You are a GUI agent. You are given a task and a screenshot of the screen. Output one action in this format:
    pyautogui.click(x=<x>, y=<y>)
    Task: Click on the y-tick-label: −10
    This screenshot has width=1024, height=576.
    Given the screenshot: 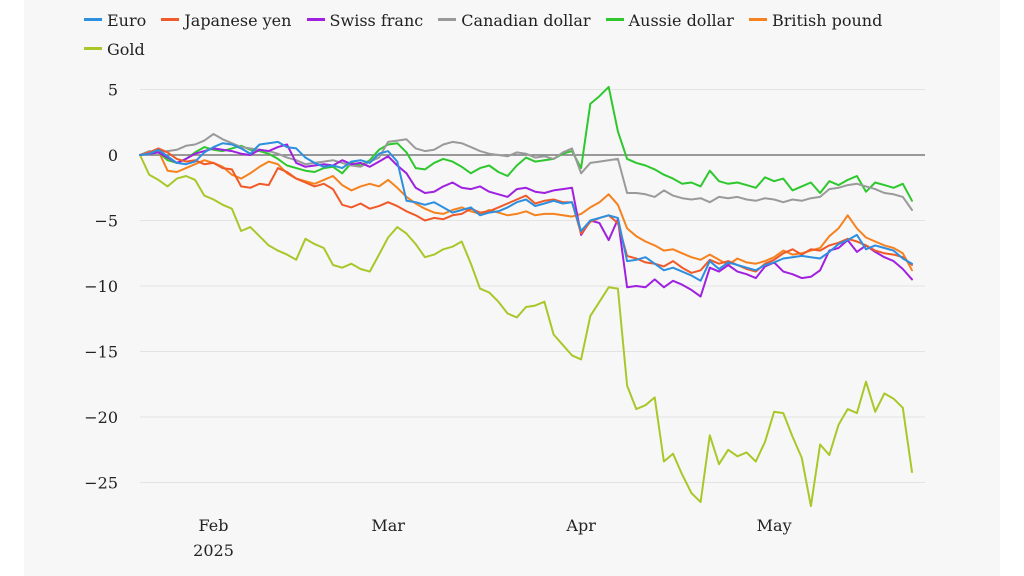 What is the action you would take?
    pyautogui.click(x=101, y=286)
    